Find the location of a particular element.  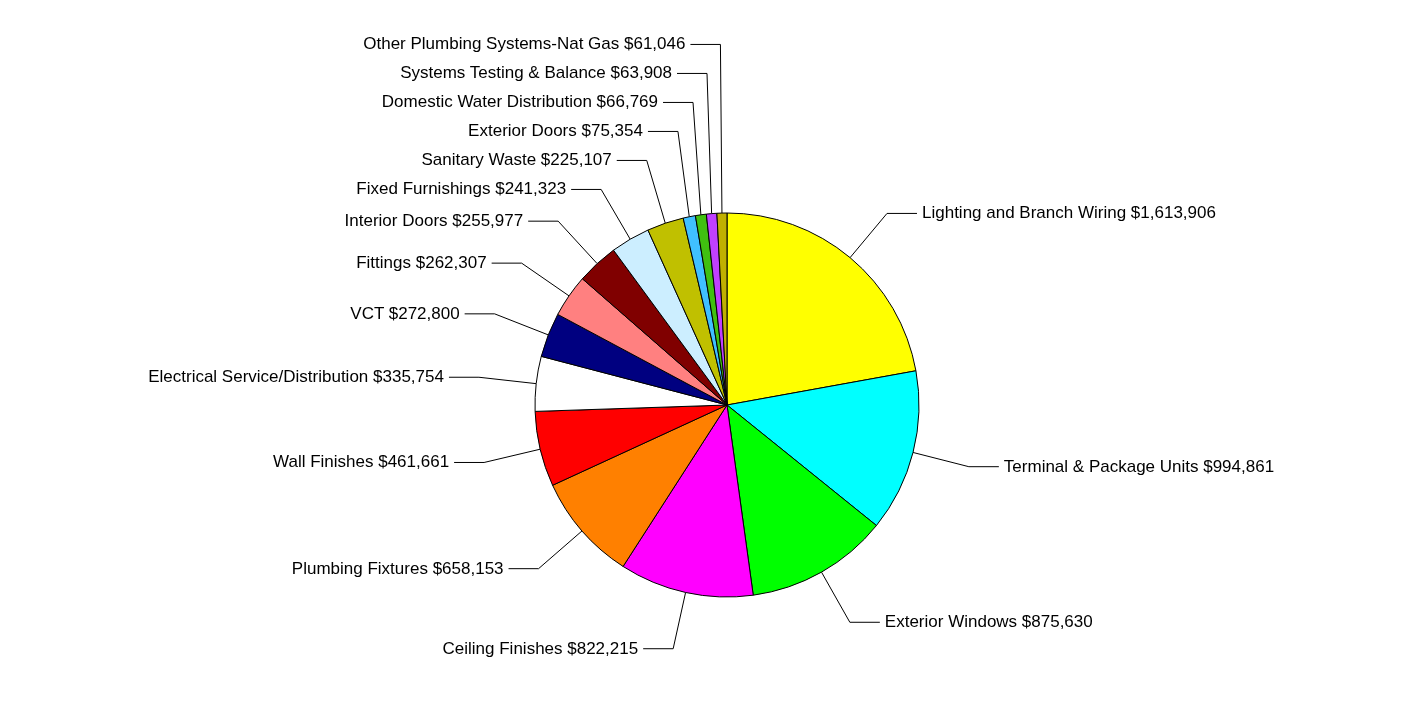

slice-label: Ceiling Finishes $822,215 is located at coordinates (540, 648).